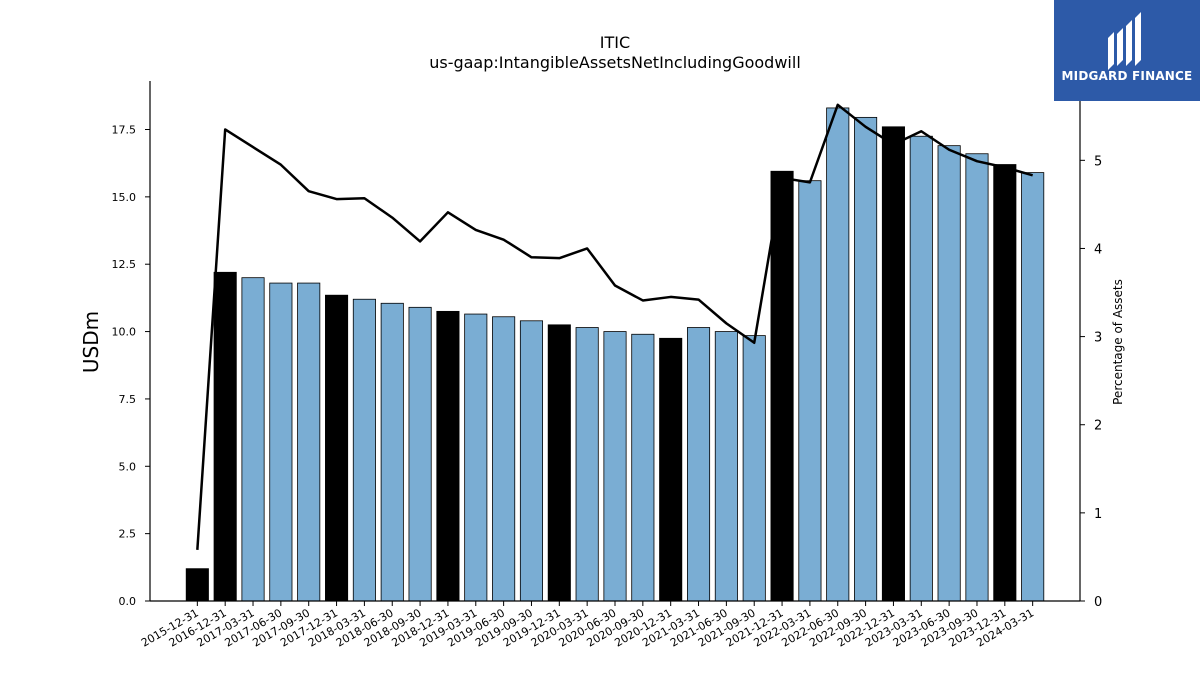  What do you see at coordinates (128, 399) in the screenshot?
I see `y-tick-label: 7.5` at bounding box center [128, 399].